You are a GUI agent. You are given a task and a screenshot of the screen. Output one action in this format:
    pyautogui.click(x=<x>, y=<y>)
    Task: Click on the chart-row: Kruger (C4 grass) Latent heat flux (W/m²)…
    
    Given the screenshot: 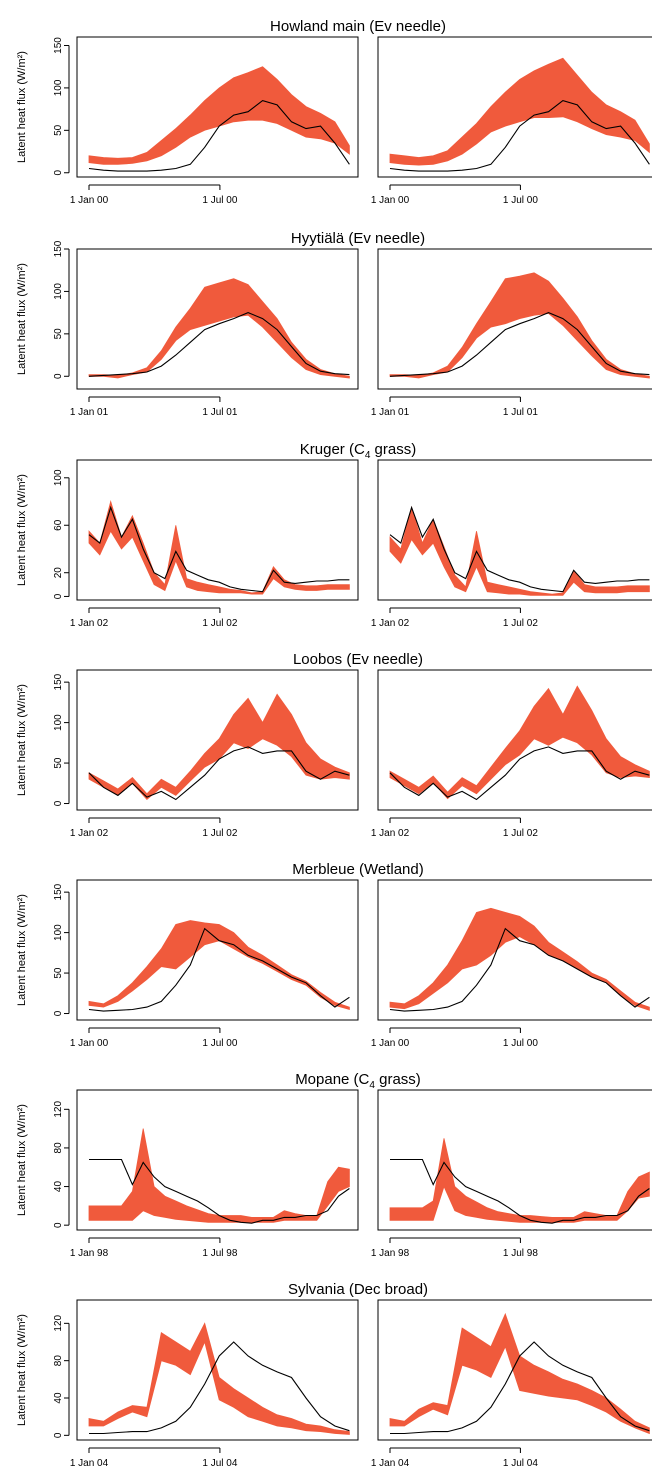 What is the action you would take?
    pyautogui.click(x=334, y=535)
    